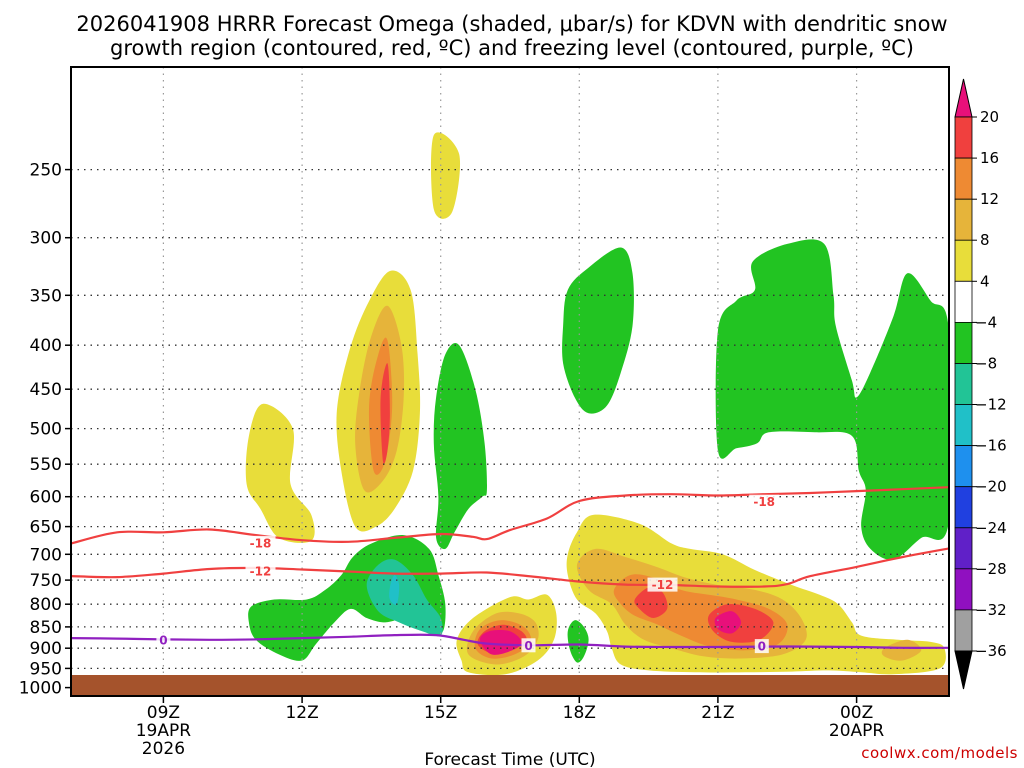 The width and height of the screenshot is (1024, 768). What do you see at coordinates (857, 731) in the screenshot?
I see `x-date-label: 20APR` at bounding box center [857, 731].